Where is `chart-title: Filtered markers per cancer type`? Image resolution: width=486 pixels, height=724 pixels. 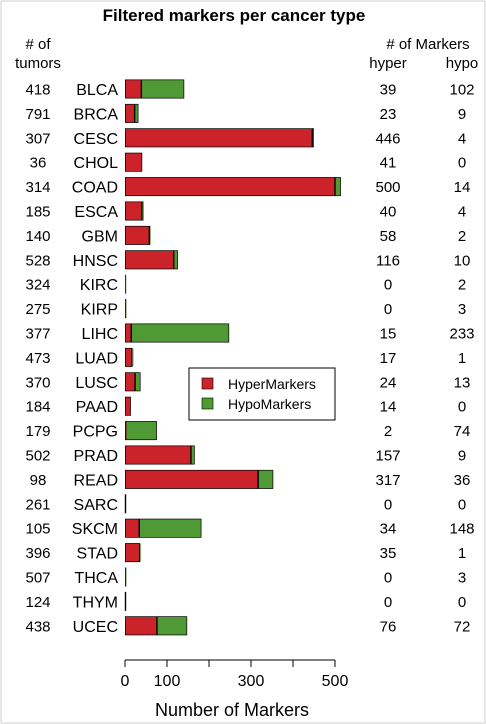 chart-title: Filtered markers per cancer type is located at coordinates (234, 15).